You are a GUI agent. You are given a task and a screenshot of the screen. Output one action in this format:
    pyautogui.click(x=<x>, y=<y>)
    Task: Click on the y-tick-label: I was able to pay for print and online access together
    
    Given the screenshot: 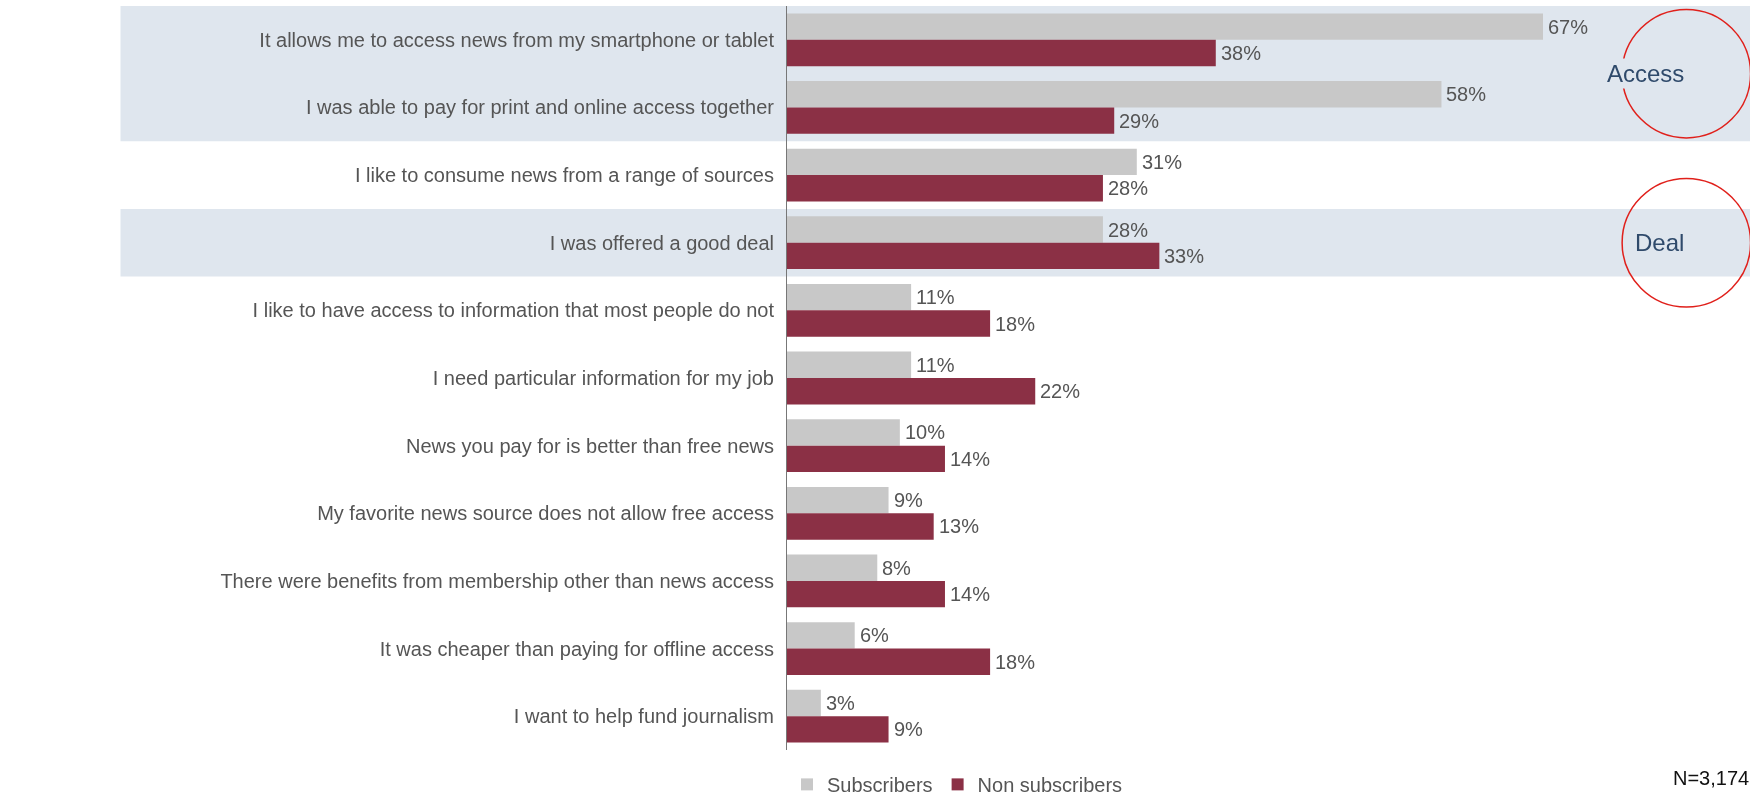 What is the action you would take?
    pyautogui.click(x=540, y=107)
    